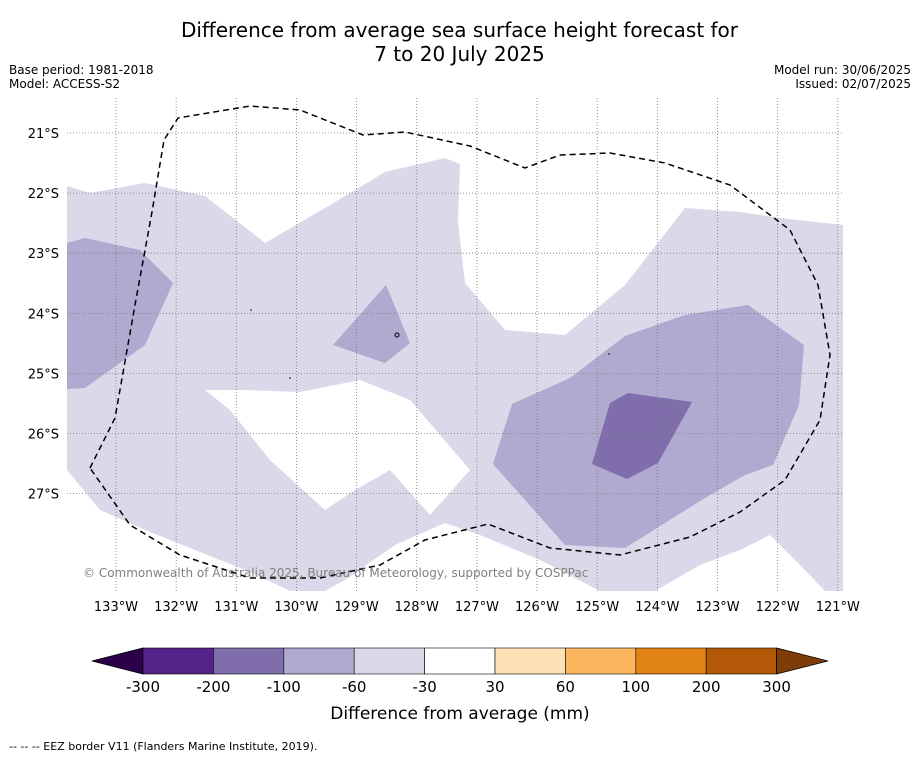  Describe the element at coordinates (657, 607) in the screenshot. I see `longitude-label: 124°W` at that location.